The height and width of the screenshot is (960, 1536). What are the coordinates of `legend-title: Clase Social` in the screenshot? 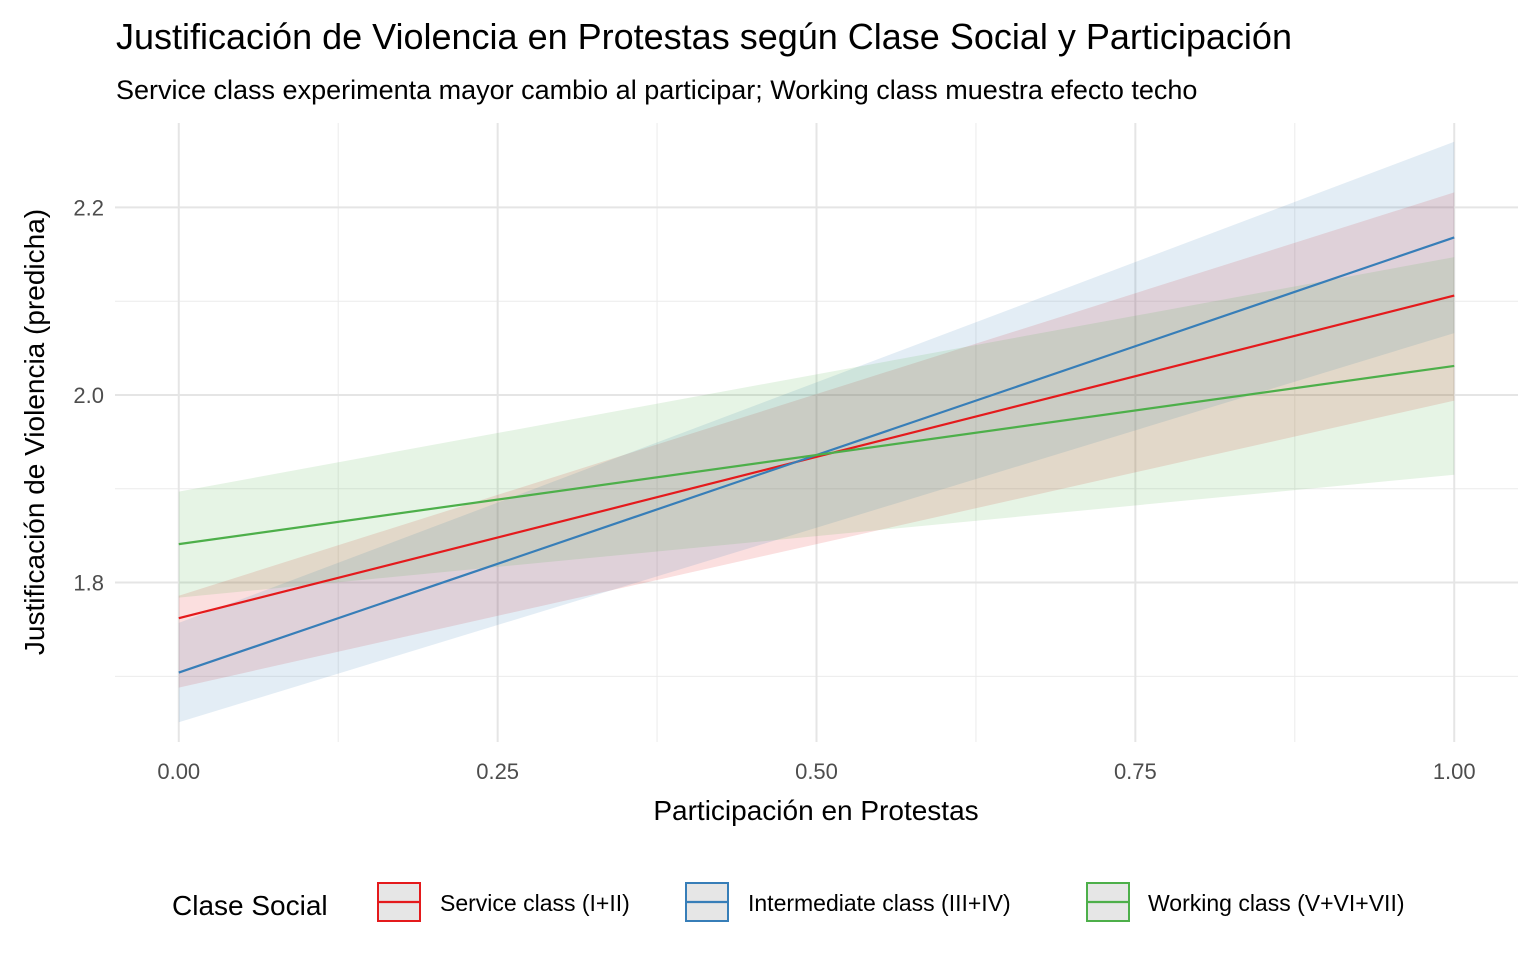 It's located at (250, 905).